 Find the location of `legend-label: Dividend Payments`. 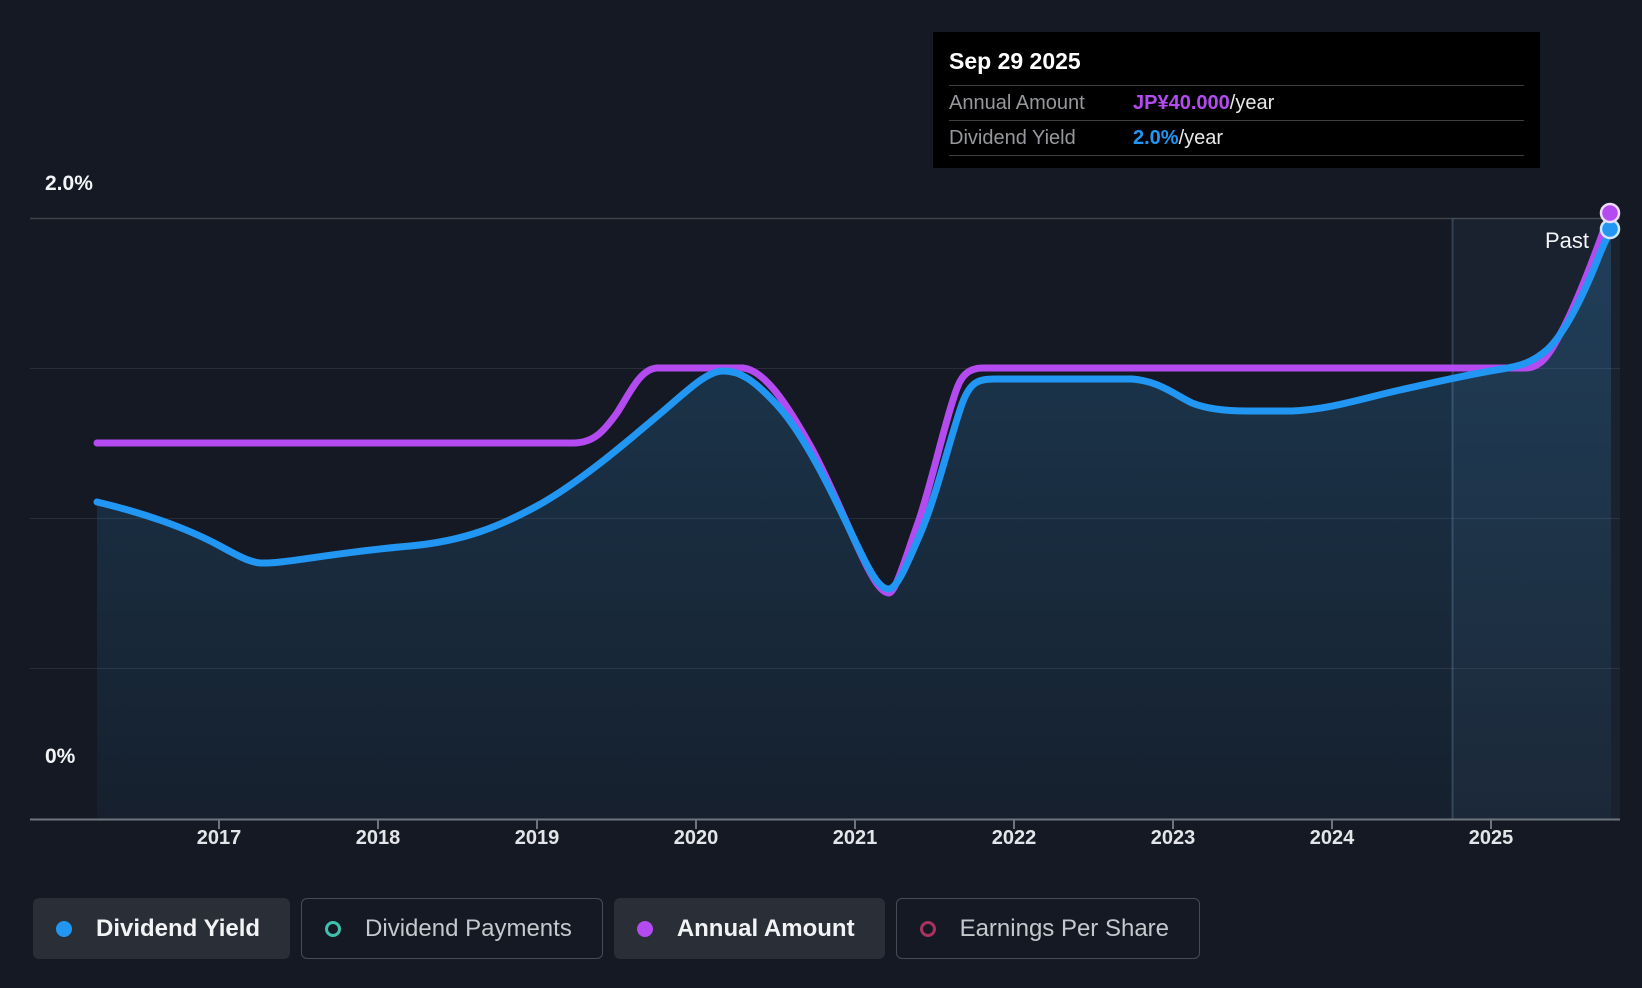

legend-label: Dividend Payments is located at coordinates (468, 928).